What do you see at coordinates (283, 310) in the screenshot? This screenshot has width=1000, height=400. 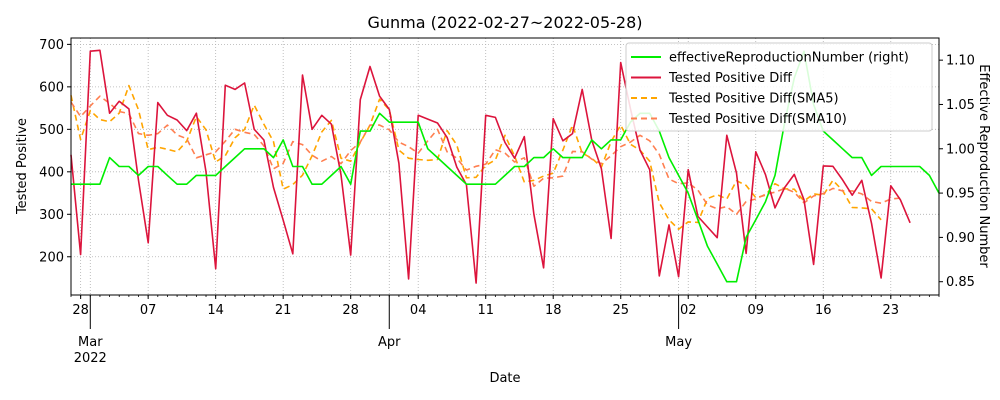 I see `x-tick-label: 21` at bounding box center [283, 310].